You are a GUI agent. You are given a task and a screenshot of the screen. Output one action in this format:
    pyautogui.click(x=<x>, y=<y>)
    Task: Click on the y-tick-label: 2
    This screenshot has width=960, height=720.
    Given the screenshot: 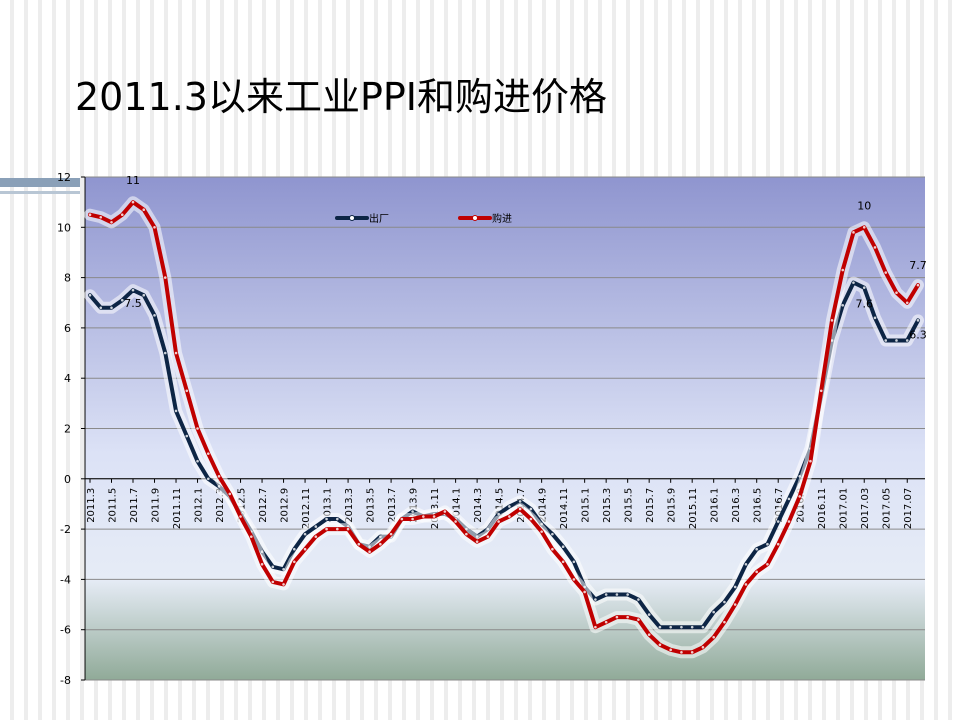 What is the action you would take?
    pyautogui.click(x=67, y=429)
    